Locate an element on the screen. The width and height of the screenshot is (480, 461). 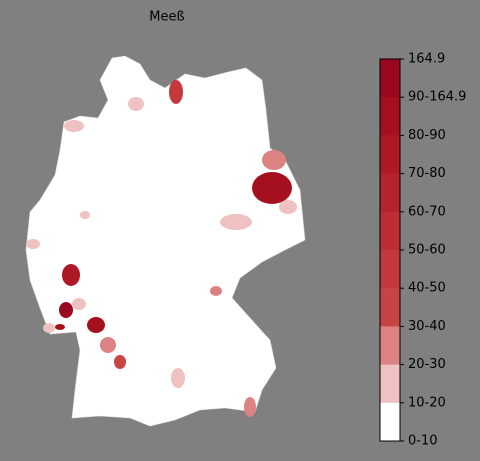
colorbar-label: 80-90 is located at coordinates (427, 135).